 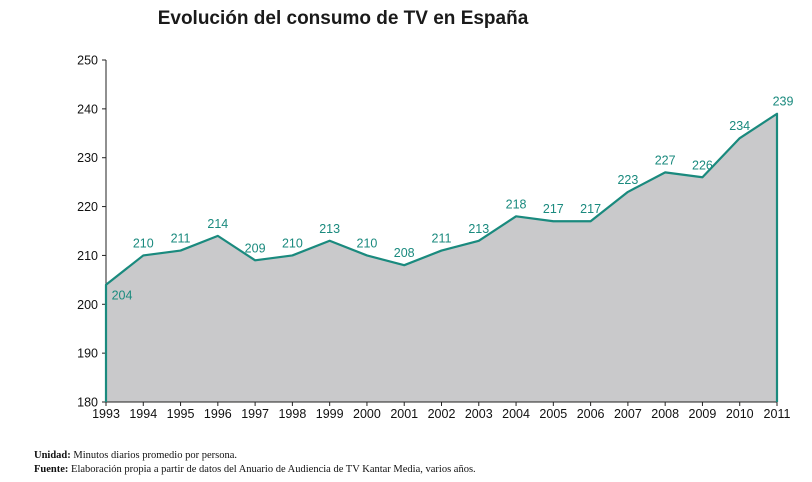 I want to click on x-tick-label: 2006, so click(x=591, y=414).